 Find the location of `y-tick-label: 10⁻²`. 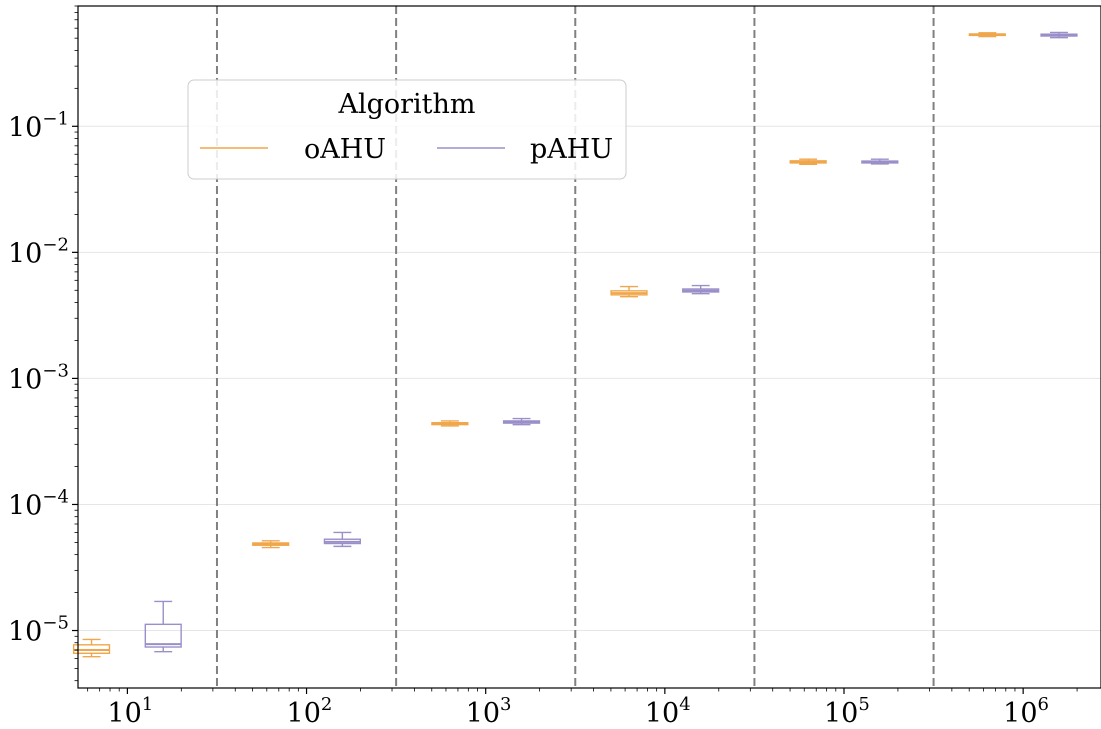

y-tick-label: 10⁻² is located at coordinates (38, 251).